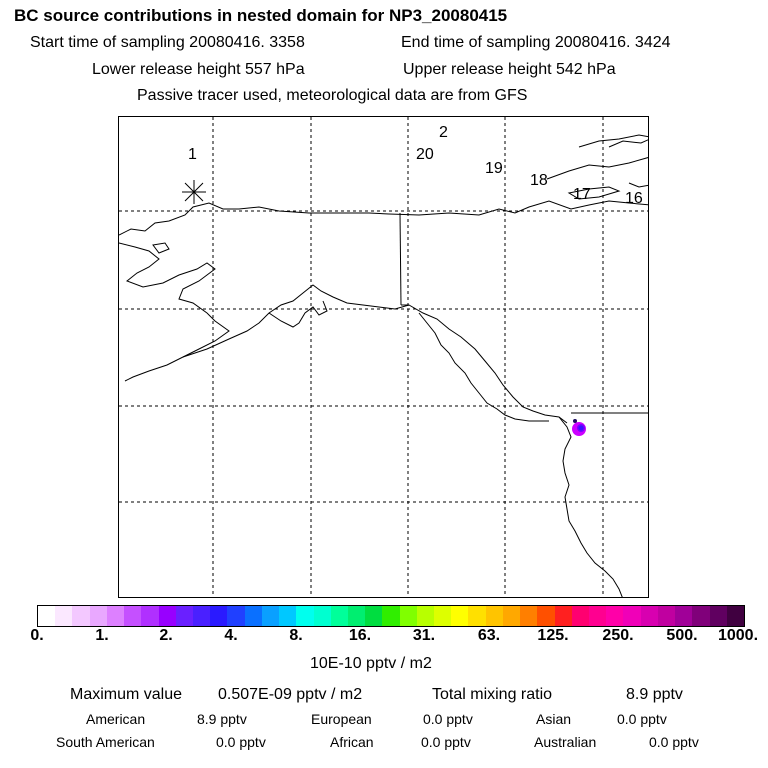 This screenshot has width=768, height=768. I want to click on trajectory-label: 16, so click(634, 198).